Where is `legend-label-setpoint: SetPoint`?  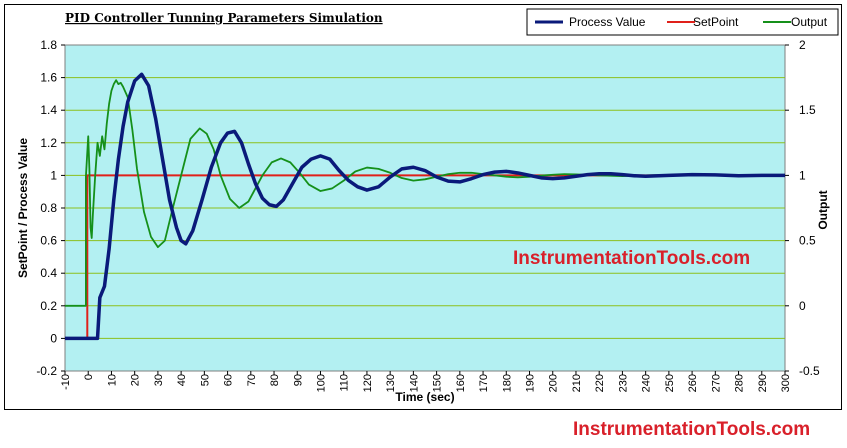 legend-label-setpoint: SetPoint is located at coordinates (716, 22).